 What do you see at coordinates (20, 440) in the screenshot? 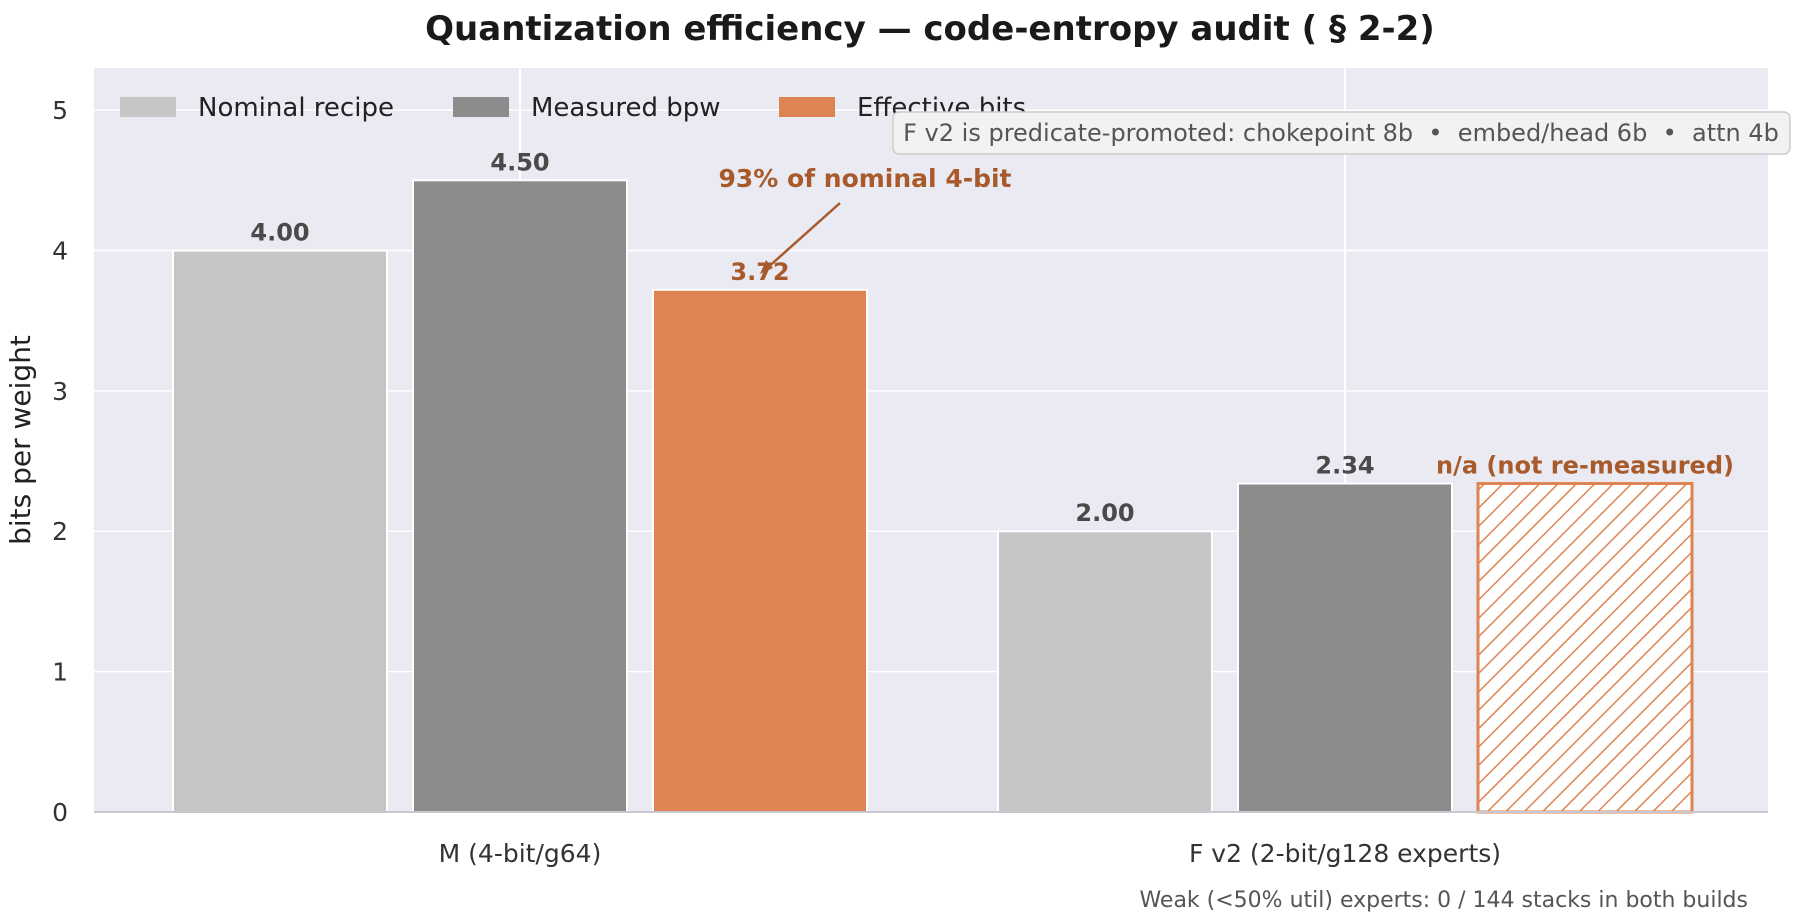
I see `y-axis-label: bits per weight` at bounding box center [20, 440].